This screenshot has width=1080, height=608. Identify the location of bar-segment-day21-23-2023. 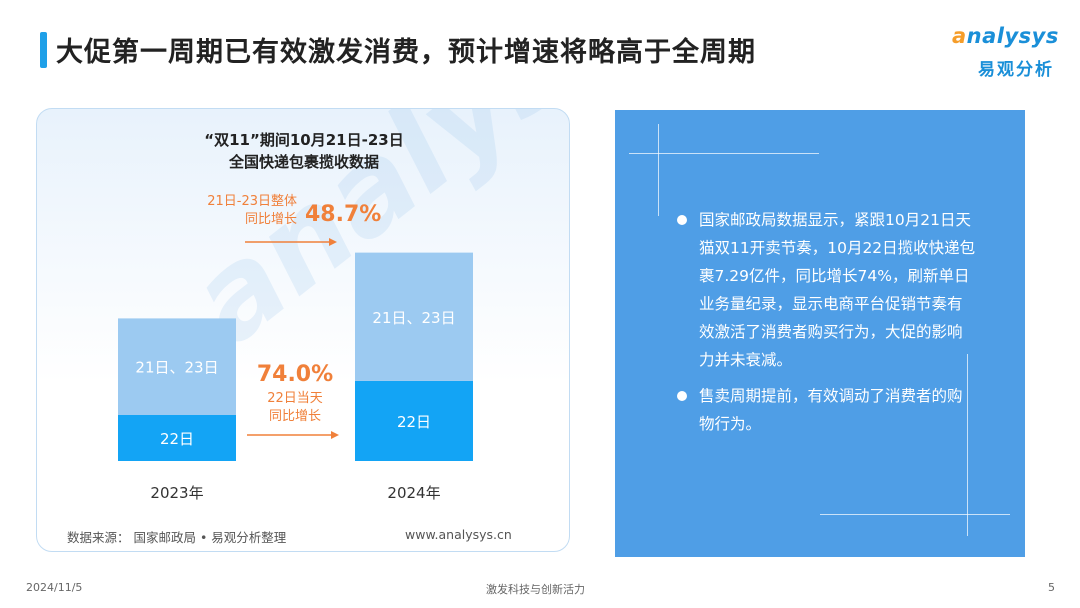
(177, 366).